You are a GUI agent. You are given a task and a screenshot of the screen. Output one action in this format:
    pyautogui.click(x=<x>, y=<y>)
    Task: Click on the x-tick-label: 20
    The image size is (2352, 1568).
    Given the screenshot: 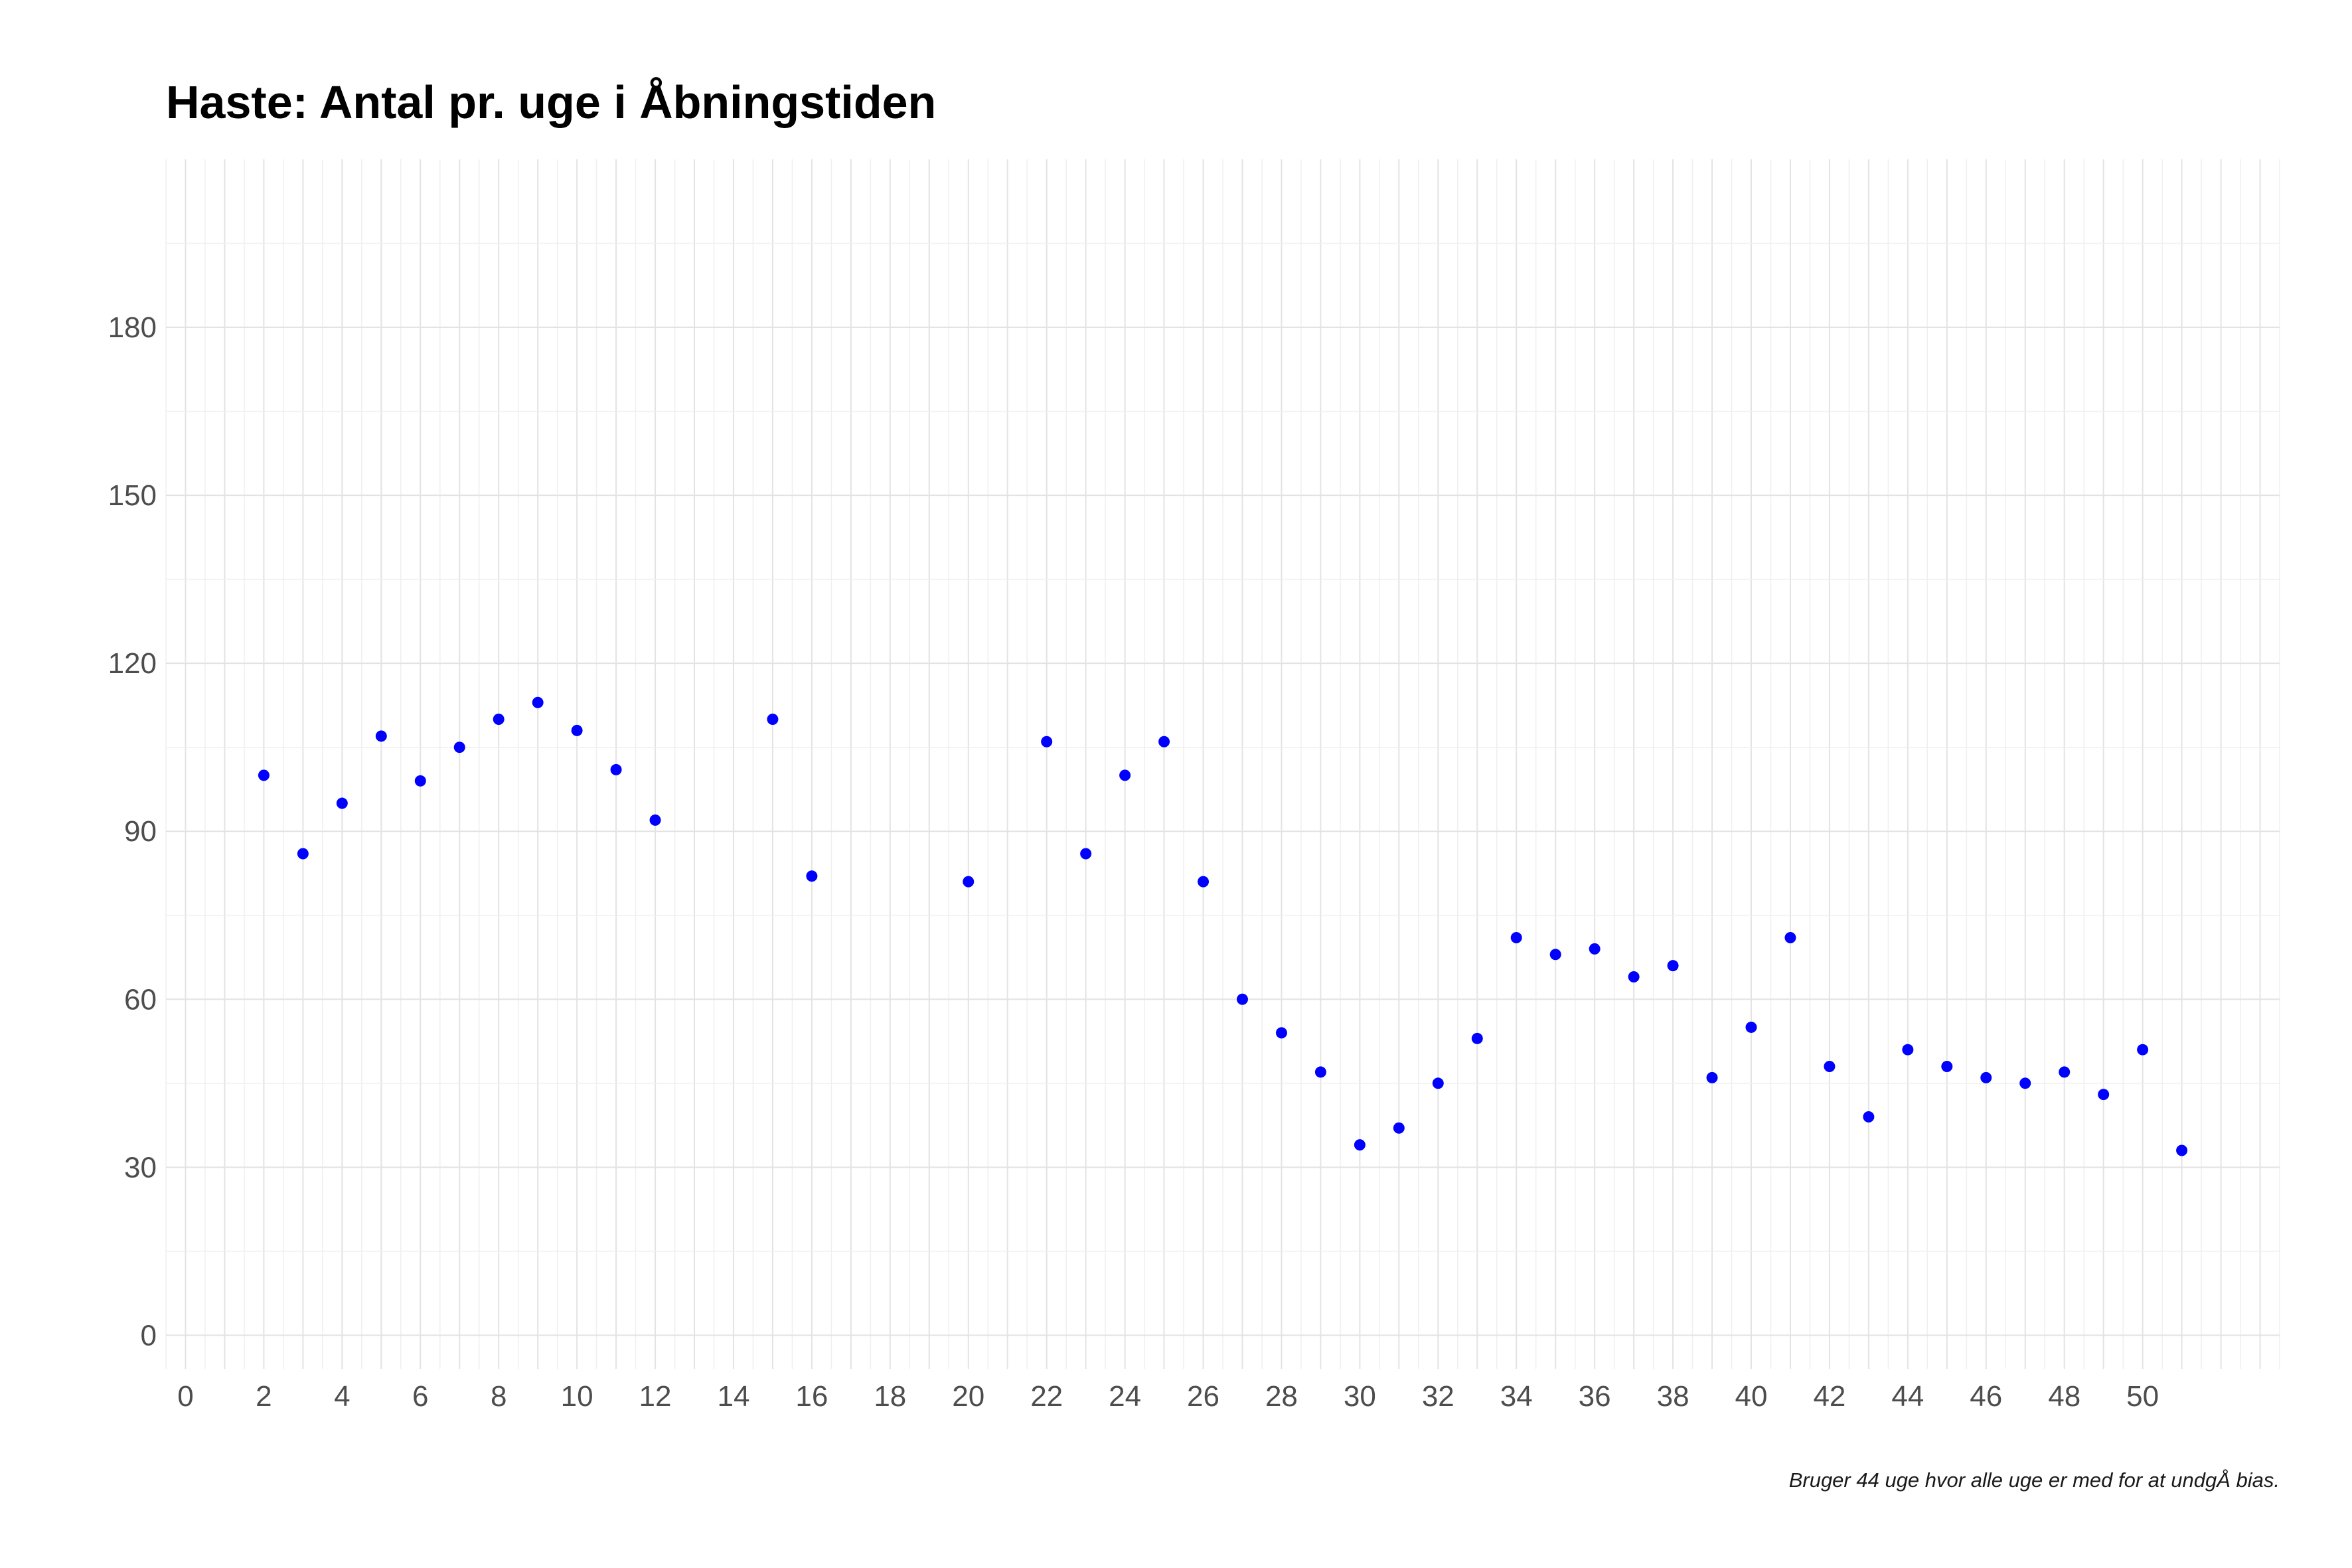 What is the action you would take?
    pyautogui.click(x=968, y=1396)
    